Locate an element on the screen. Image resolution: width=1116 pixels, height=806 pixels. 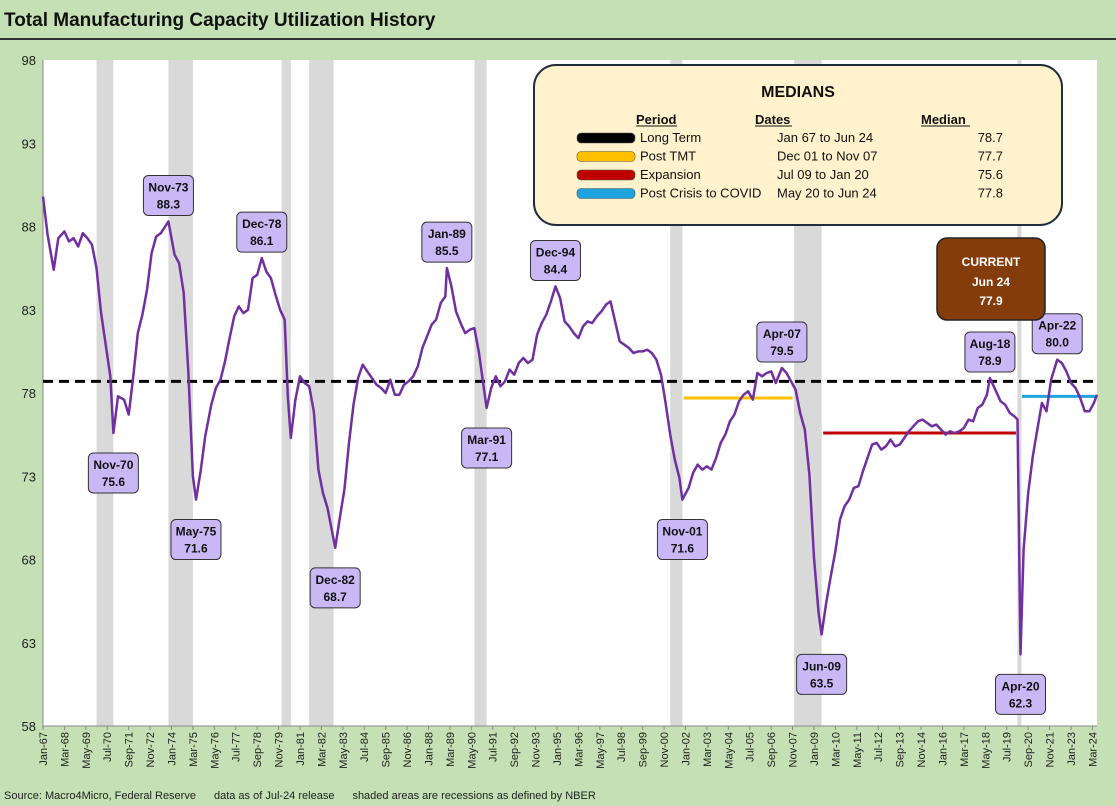
y-tick-label: 88 is located at coordinates (29, 227).